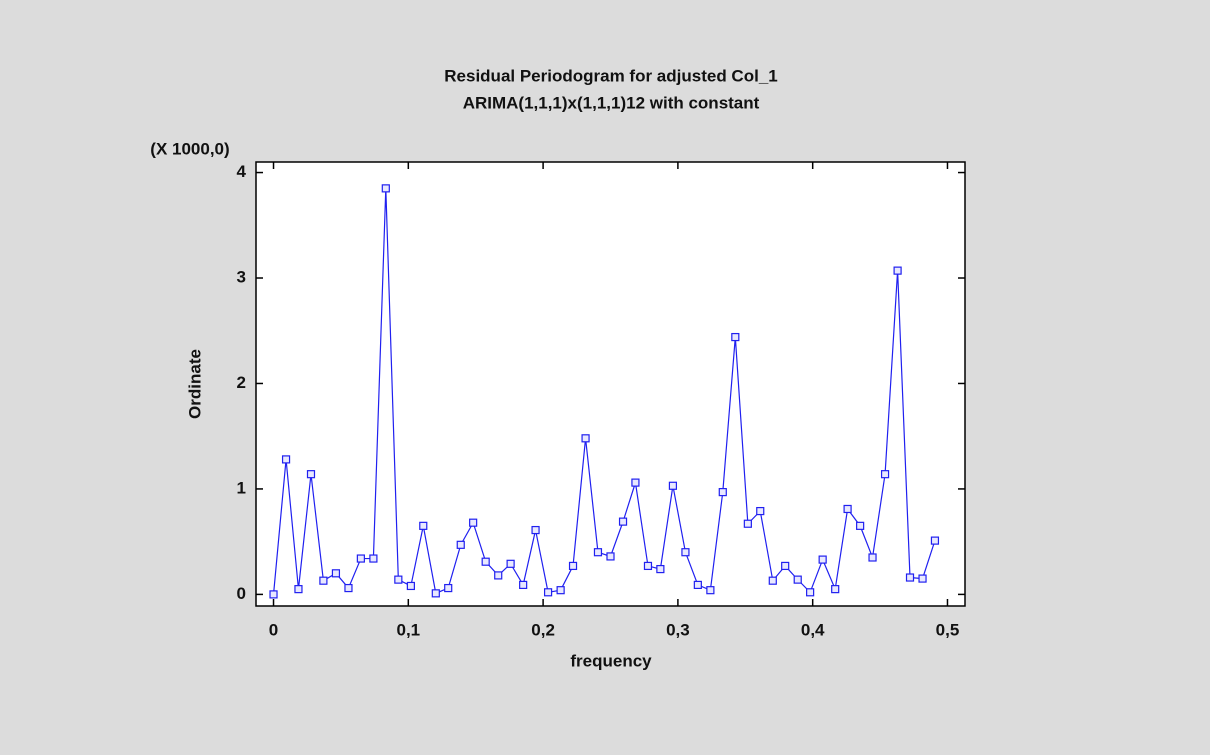 The height and width of the screenshot is (755, 1210). Describe the element at coordinates (241, 382) in the screenshot. I see `y-tick-label: 2` at that location.